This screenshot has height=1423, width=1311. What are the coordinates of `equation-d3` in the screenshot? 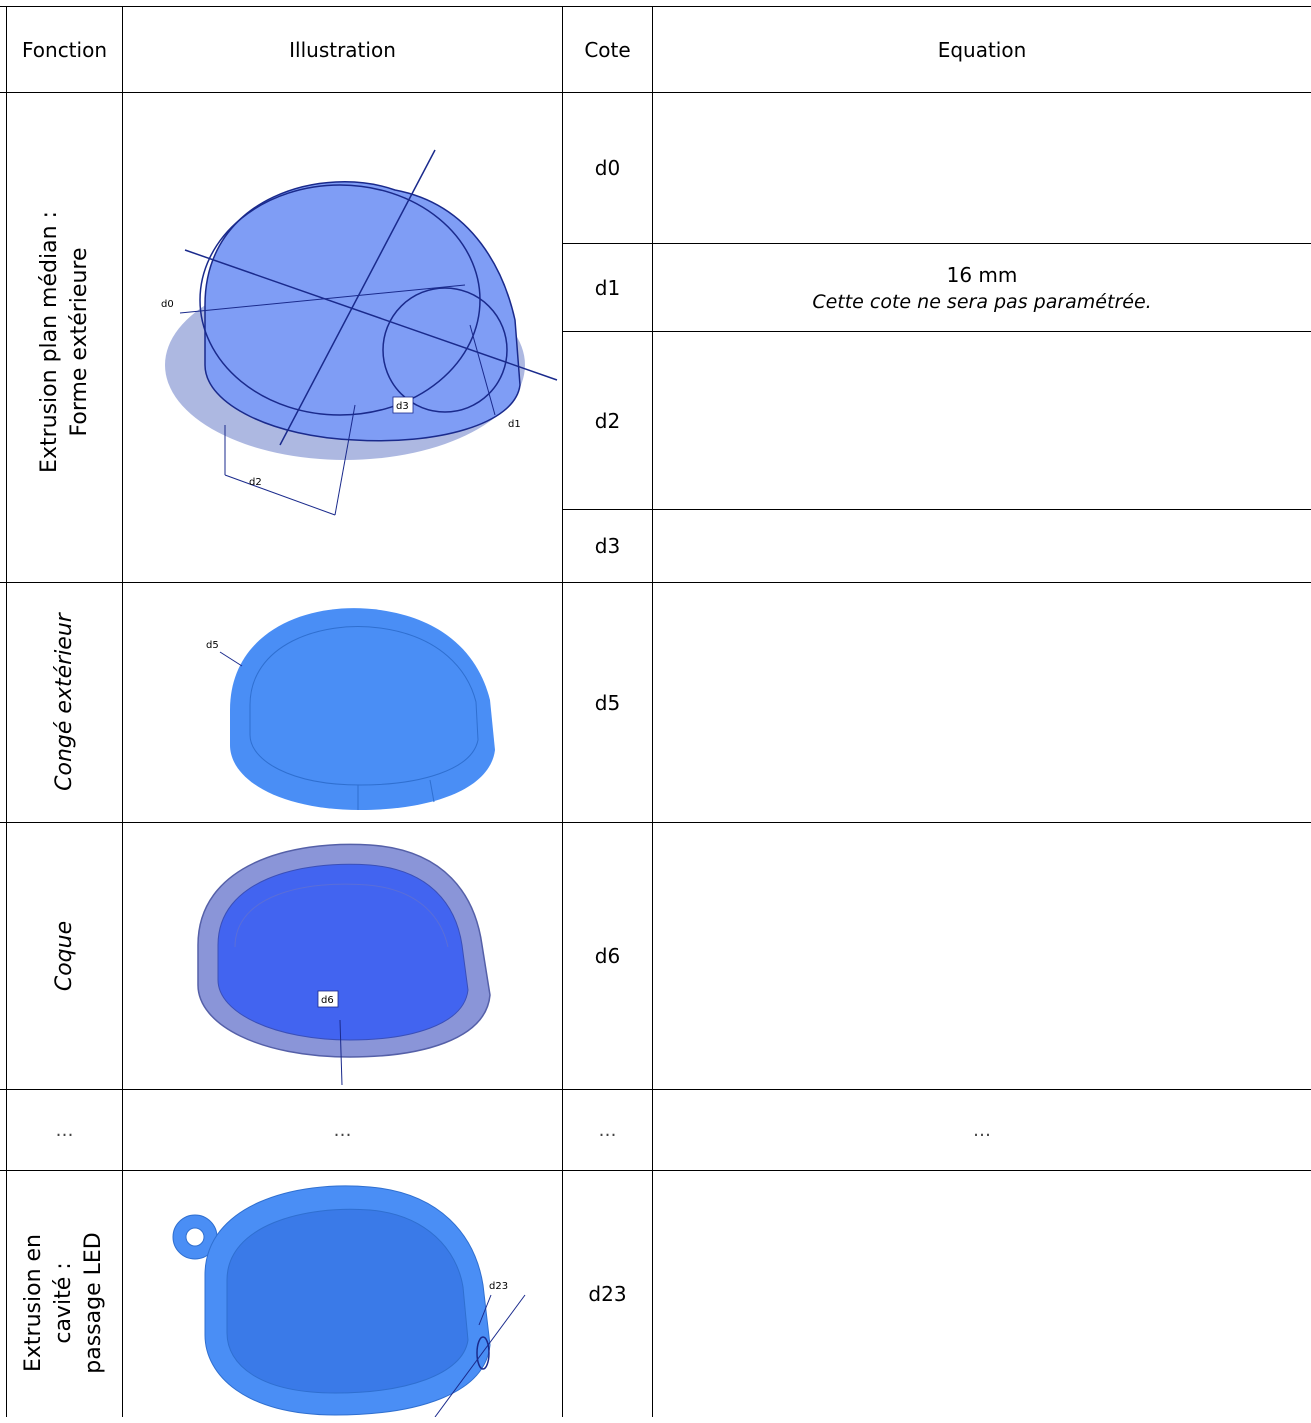 It's located at (982, 546).